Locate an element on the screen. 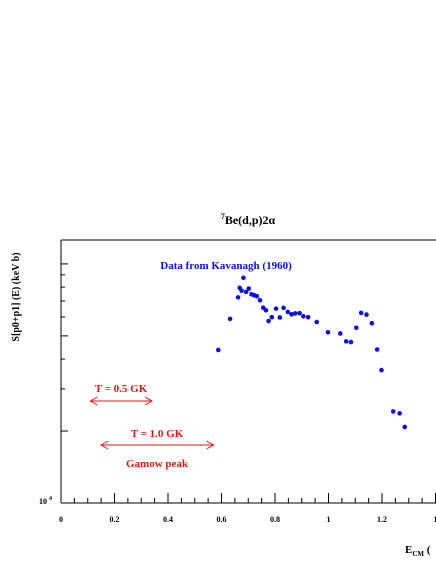 Image resolution: width=436 pixels, height=564 pixels. y-axis-label: S[p0+p1] (E) (keV b) is located at coordinates (16, 296).